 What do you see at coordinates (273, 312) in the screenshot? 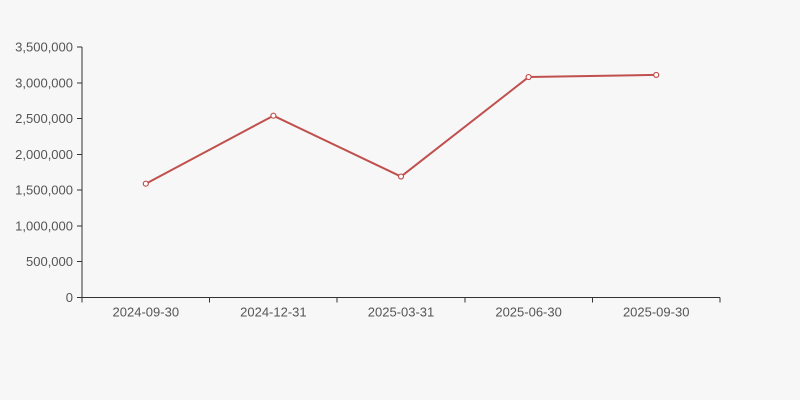
I see `x-tick-label: 2024-12-31` at bounding box center [273, 312].